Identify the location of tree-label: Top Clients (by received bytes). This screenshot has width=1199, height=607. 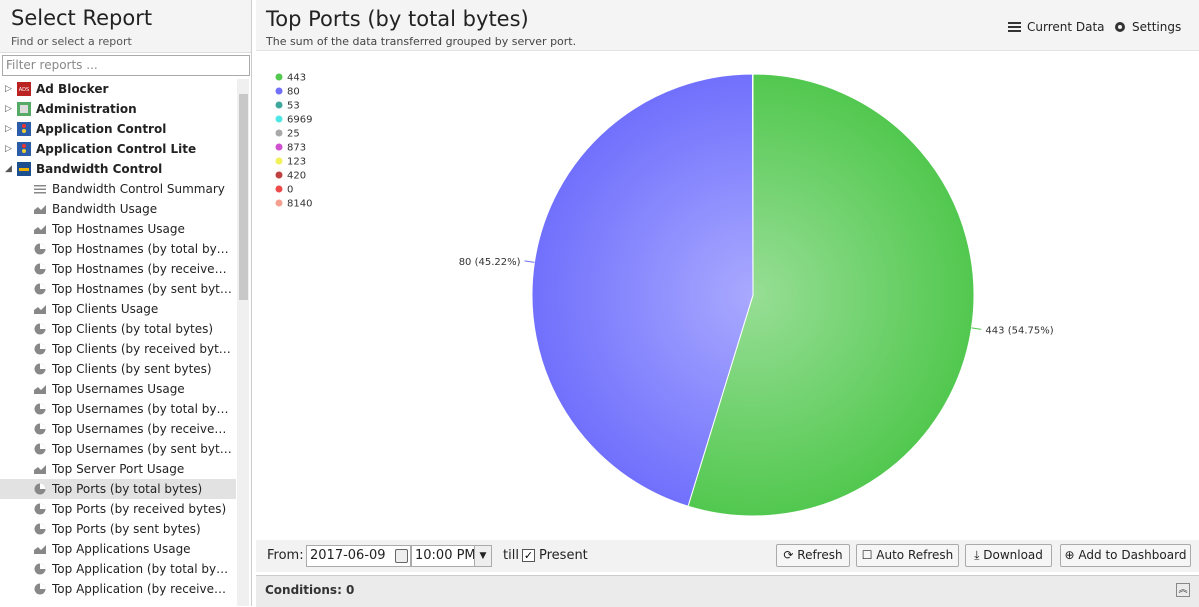
(142, 349).